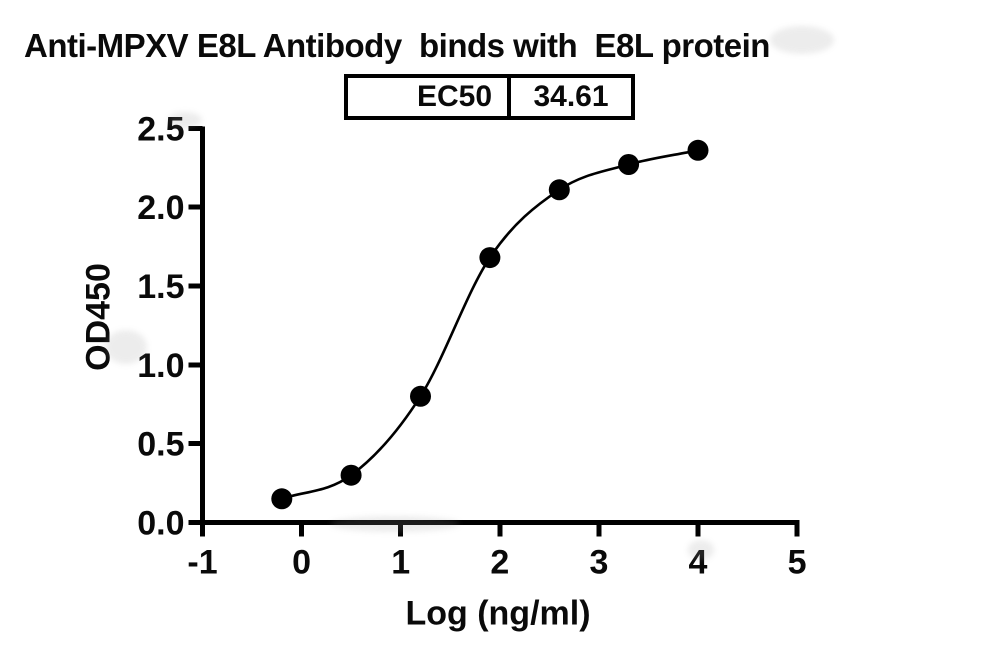  What do you see at coordinates (160, 287) in the screenshot?
I see `y-tick-label: 1.5` at bounding box center [160, 287].